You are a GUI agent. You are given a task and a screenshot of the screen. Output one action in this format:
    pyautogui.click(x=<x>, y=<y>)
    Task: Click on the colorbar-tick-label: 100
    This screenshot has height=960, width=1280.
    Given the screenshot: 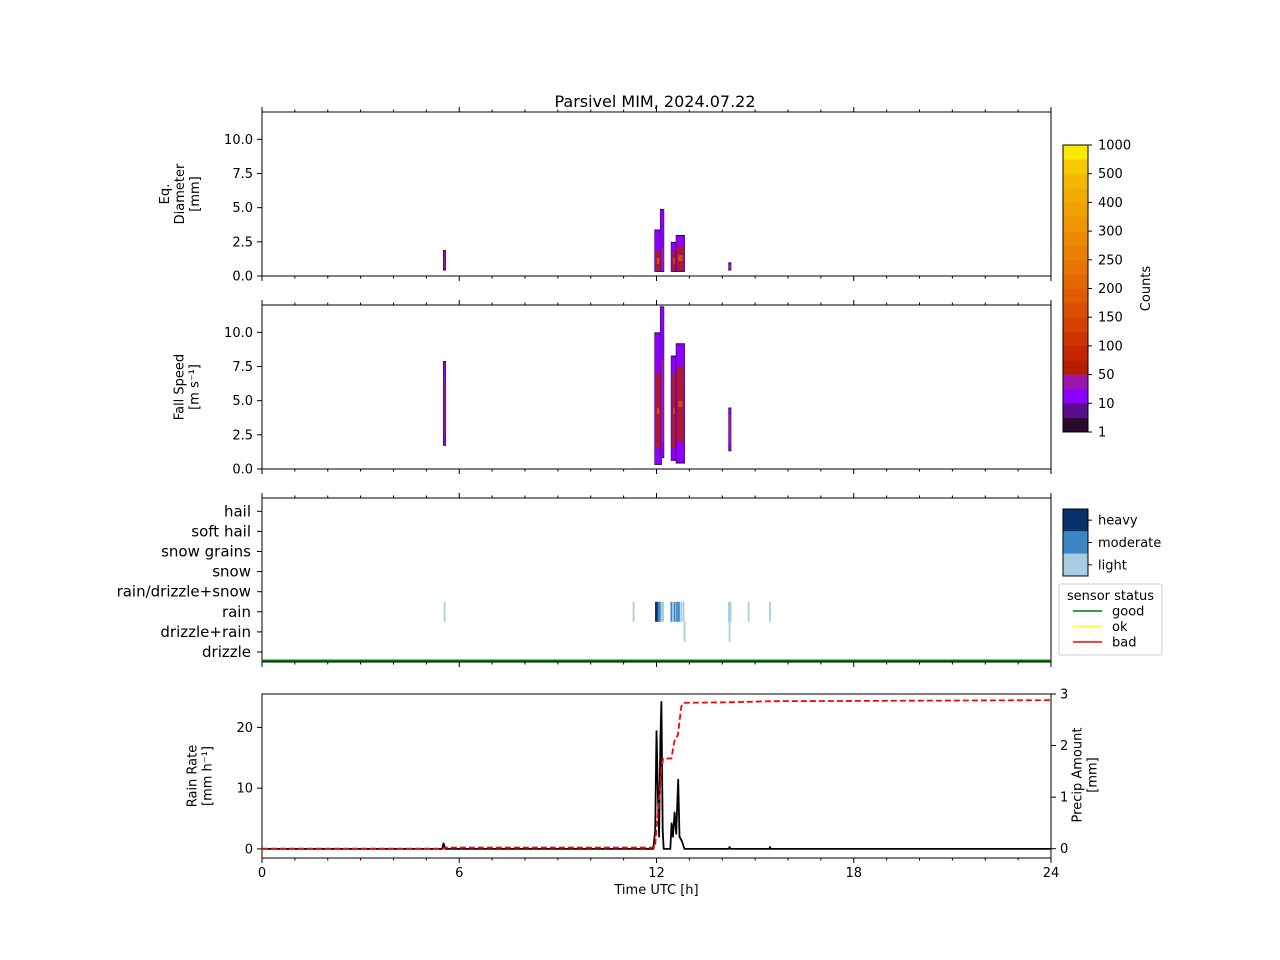 What is the action you would take?
    pyautogui.click(x=1110, y=346)
    